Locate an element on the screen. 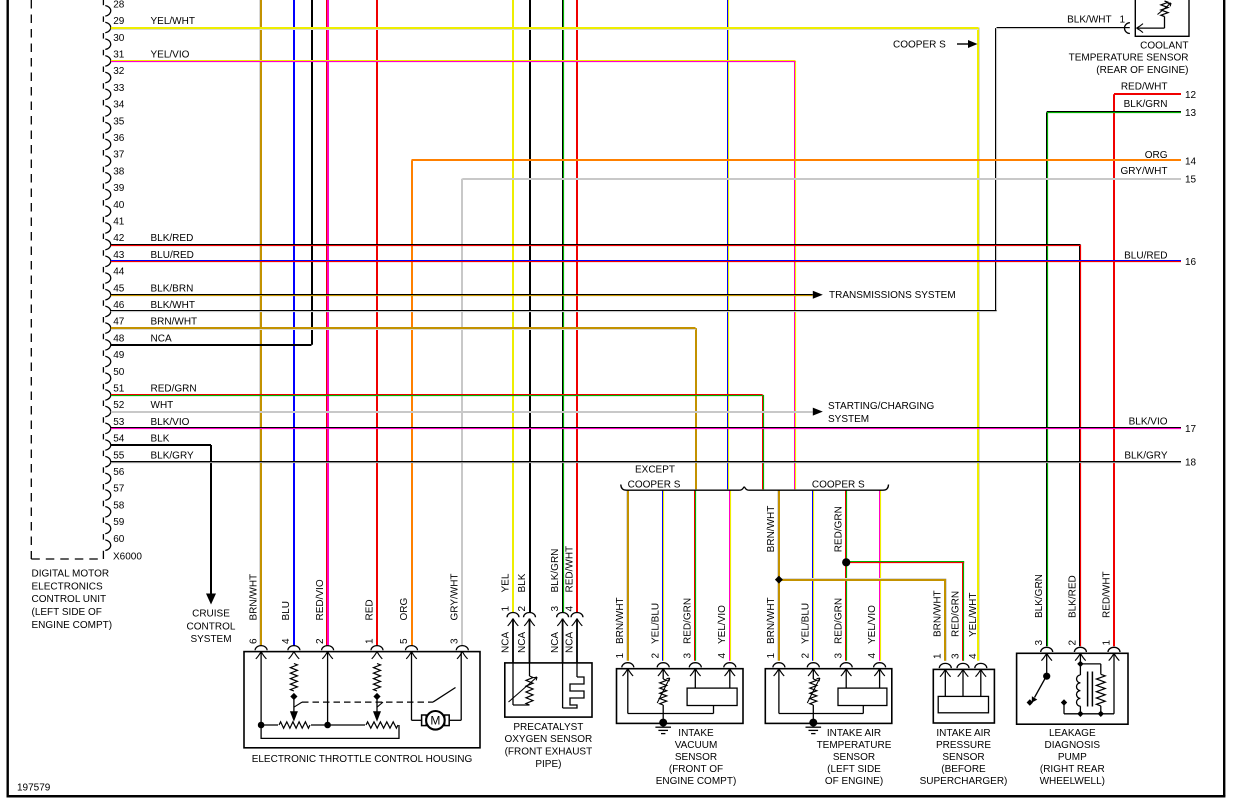 Image resolution: width=1247 pixels, height=812 pixels. svg-text: 30 is located at coordinates (119, 38).